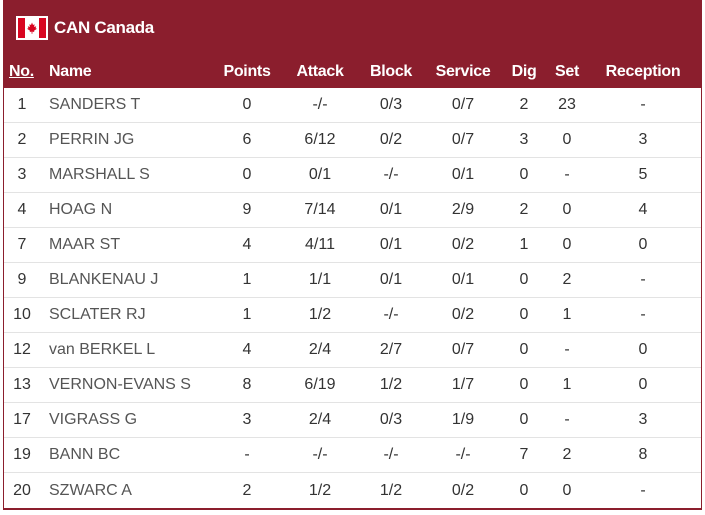  Describe the element at coordinates (320, 174) in the screenshot. I see `player-attack: 0/1` at that location.